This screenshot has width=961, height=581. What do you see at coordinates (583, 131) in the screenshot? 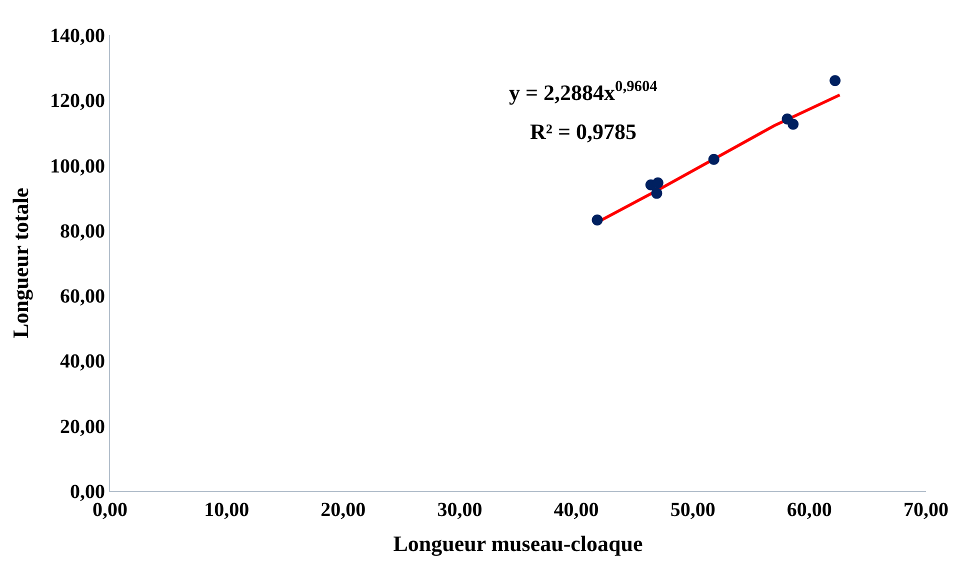
I see `annotation: R² = 0,9785` at bounding box center [583, 131].